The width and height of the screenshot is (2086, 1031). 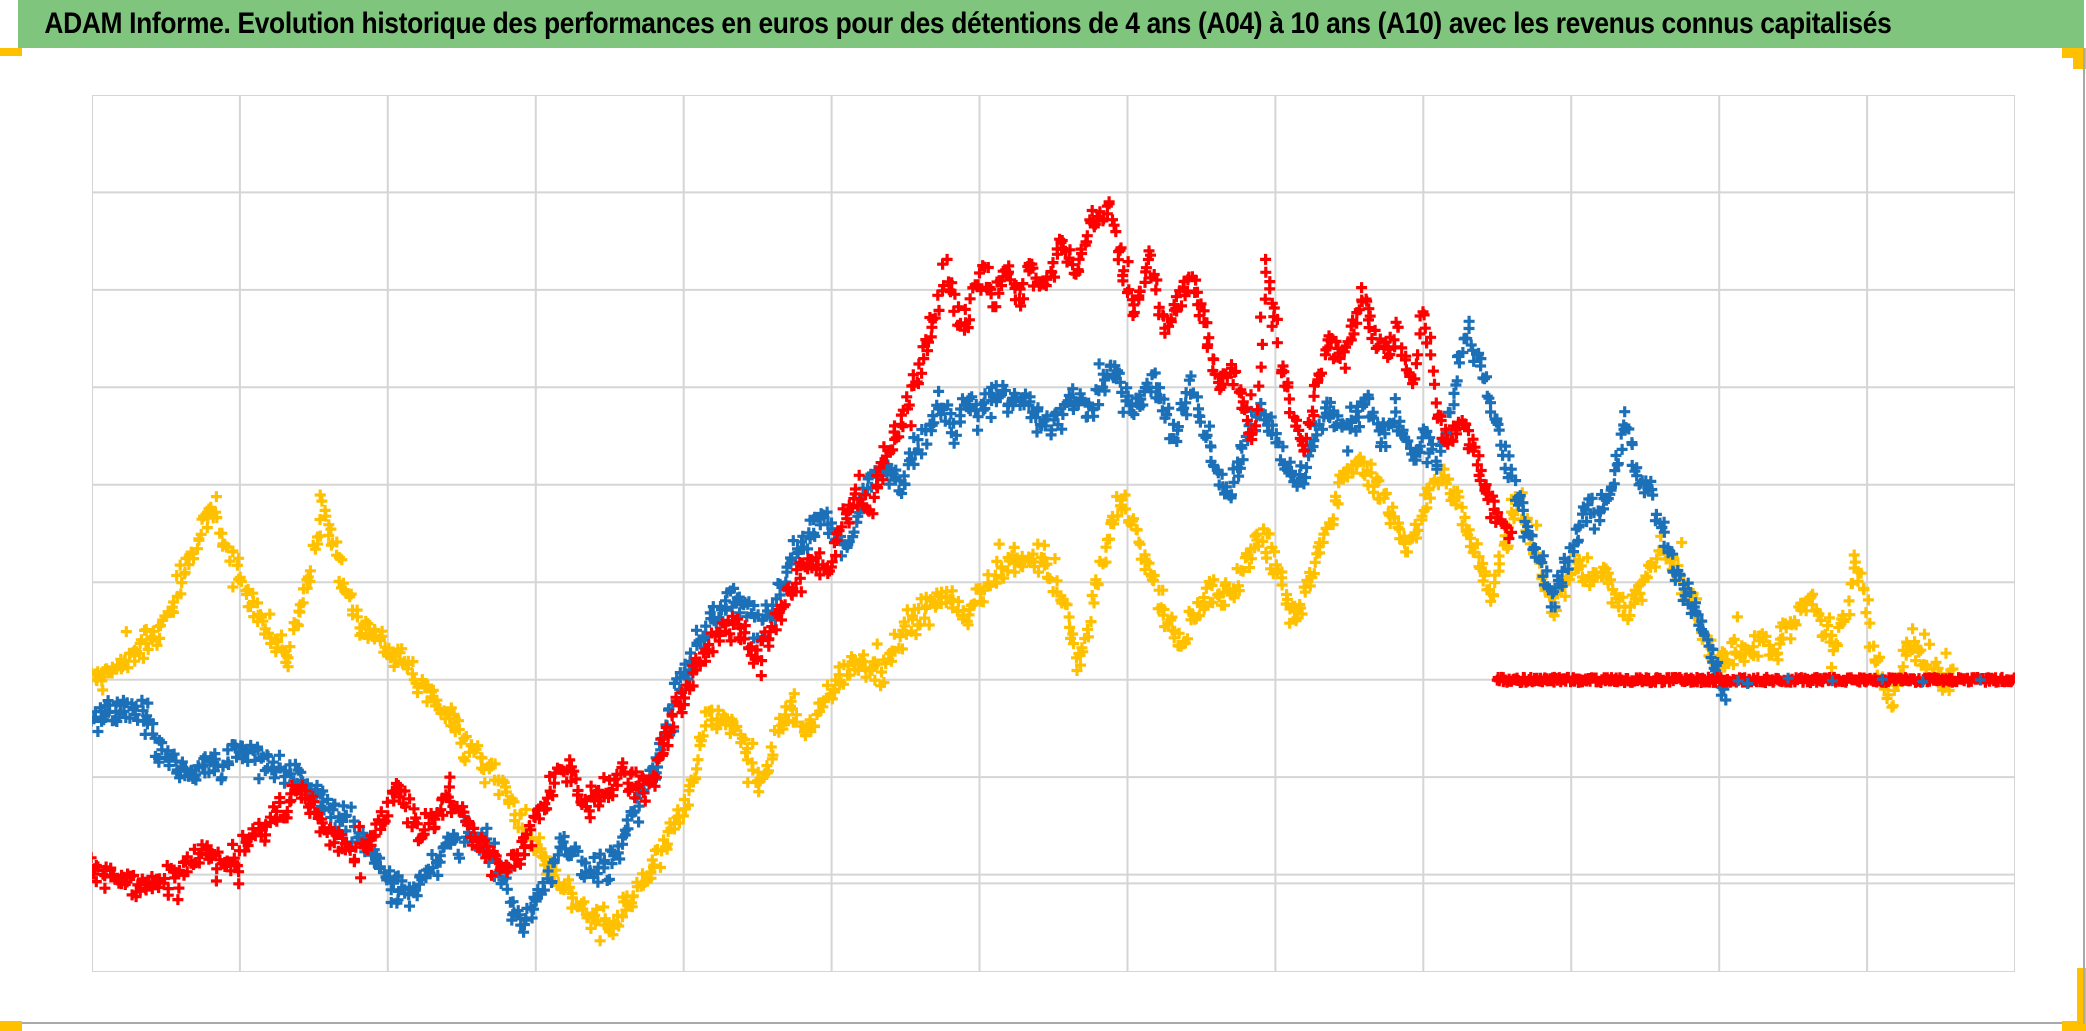 What do you see at coordinates (11, 52) in the screenshot?
I see `corner-accent-top-left` at bounding box center [11, 52].